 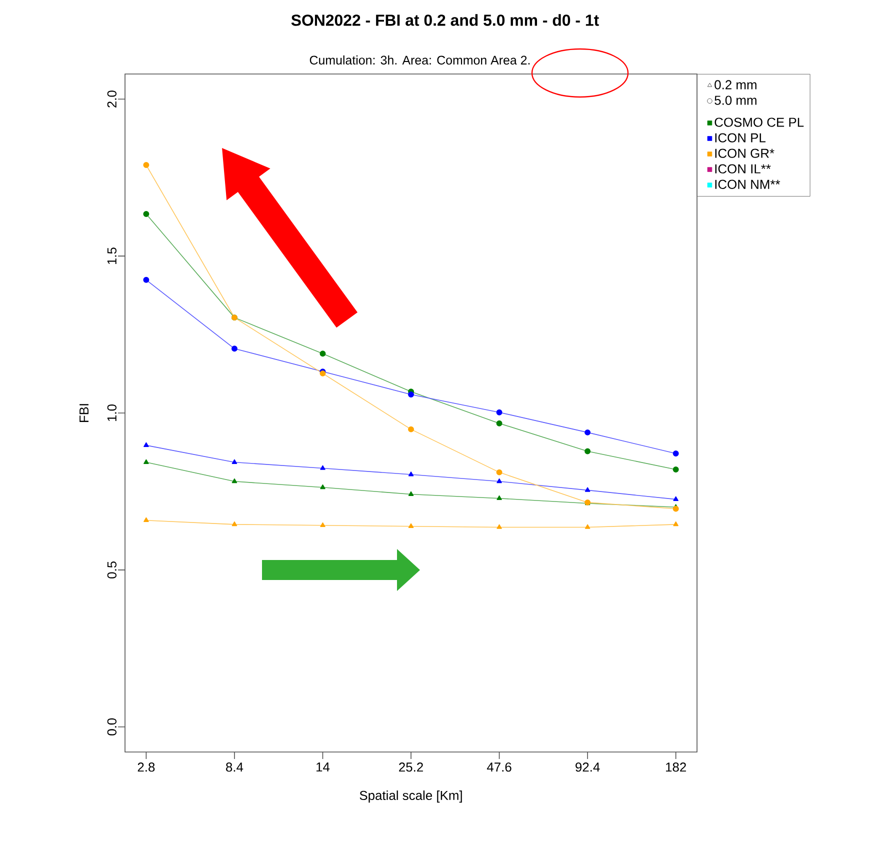 I want to click on chart-subtitle: Cumulation: 3h. Area: Common Area 2., so click(x=420, y=60).